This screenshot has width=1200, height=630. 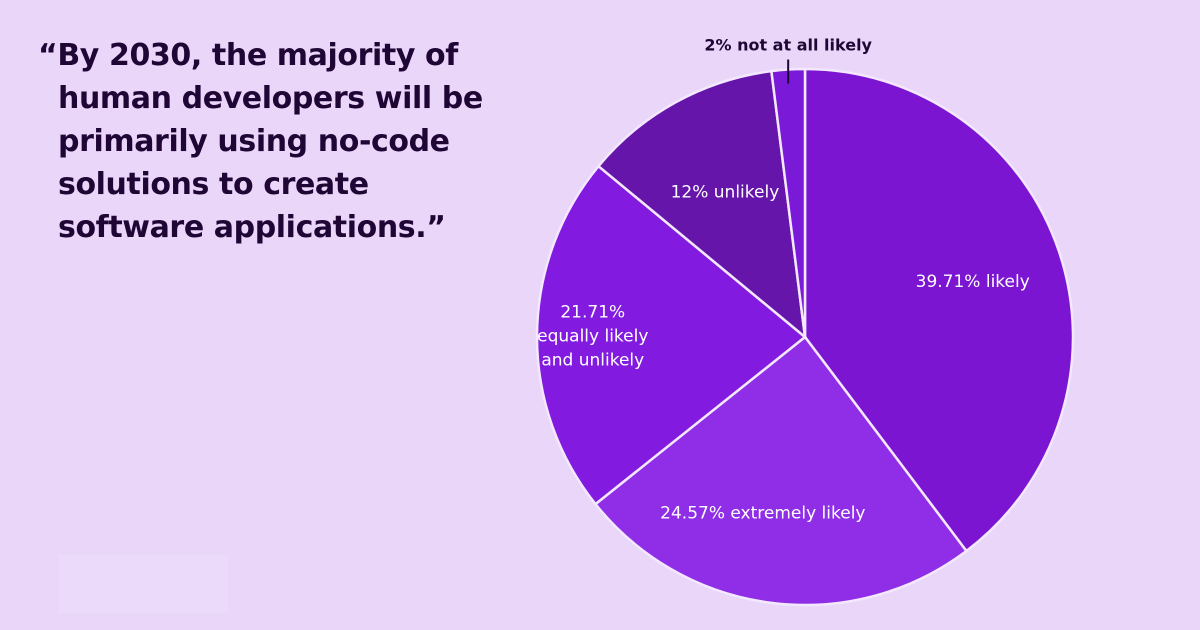 I want to click on slice-label-likely: 39.71% likely, so click(x=973, y=282).